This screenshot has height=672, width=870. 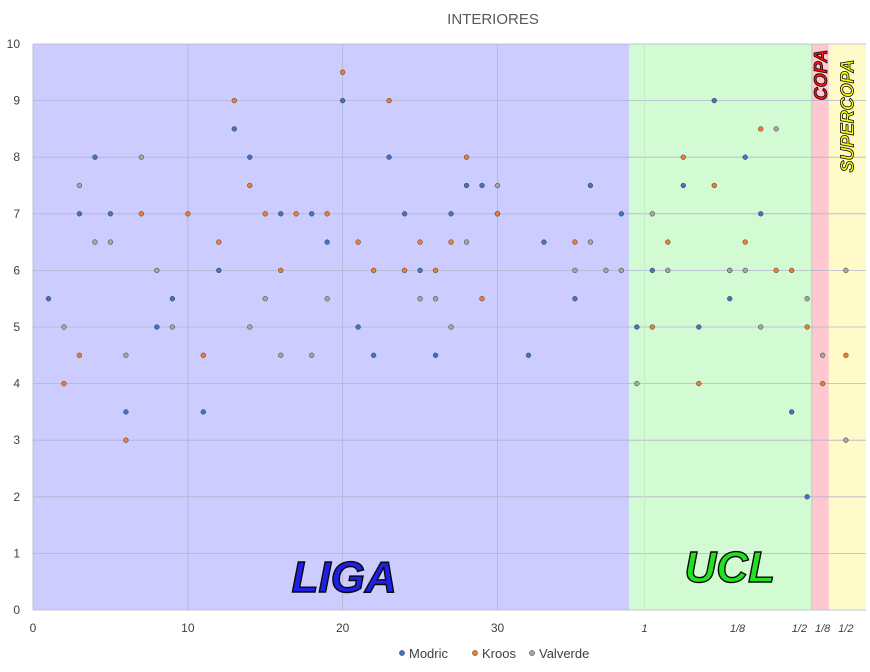 I want to click on legend-marker-valverde, so click(x=532, y=653).